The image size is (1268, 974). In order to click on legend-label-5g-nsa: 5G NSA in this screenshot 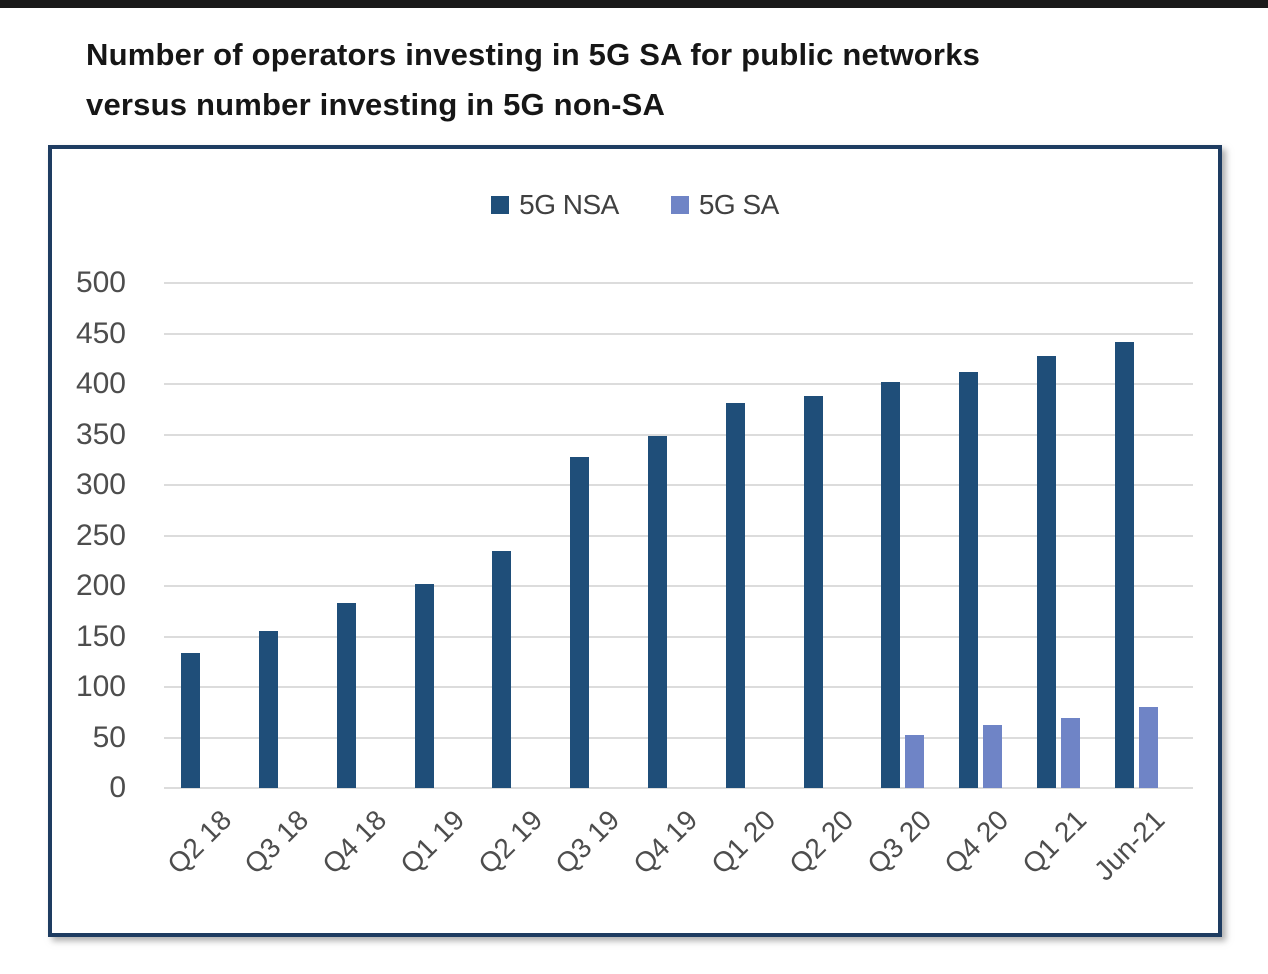, I will do `click(569, 204)`.